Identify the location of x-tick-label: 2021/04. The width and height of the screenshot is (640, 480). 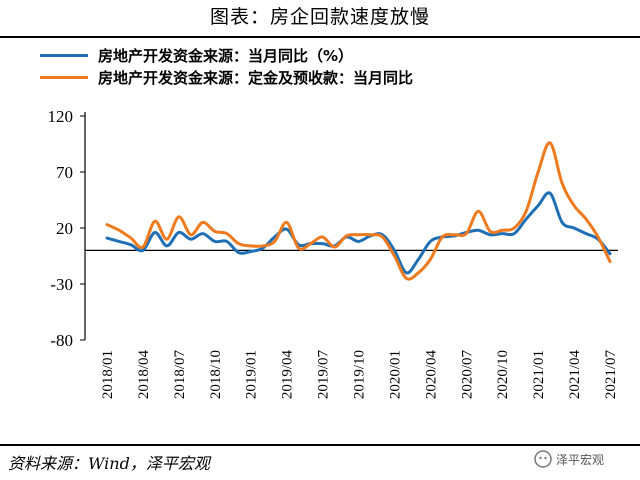
(575, 375).